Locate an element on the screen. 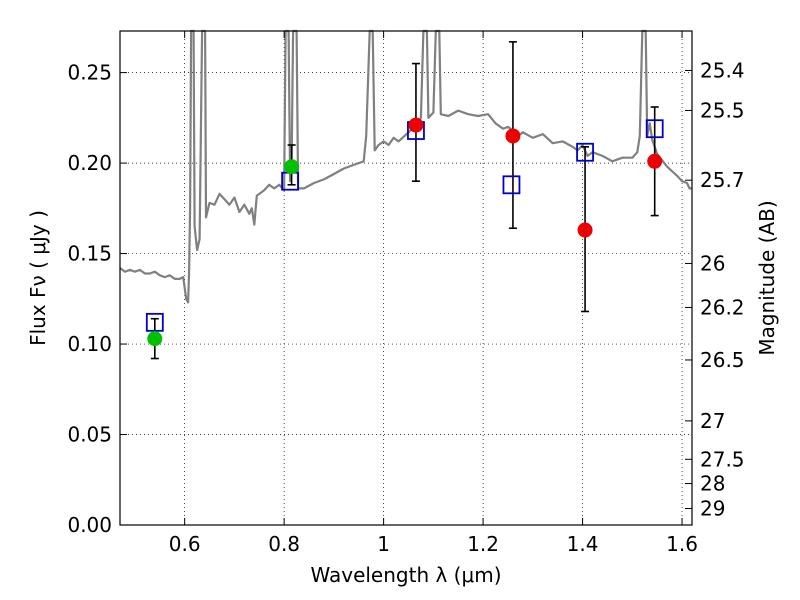 The image size is (800, 600). x-tick-label: 1.6 is located at coordinates (682, 544).